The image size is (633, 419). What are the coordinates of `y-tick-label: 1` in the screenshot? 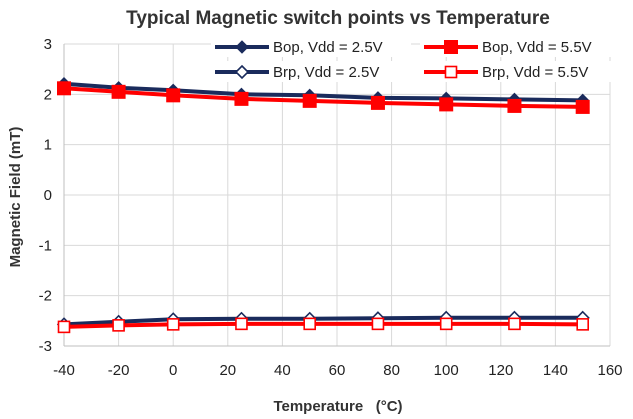 It's located at (48, 145).